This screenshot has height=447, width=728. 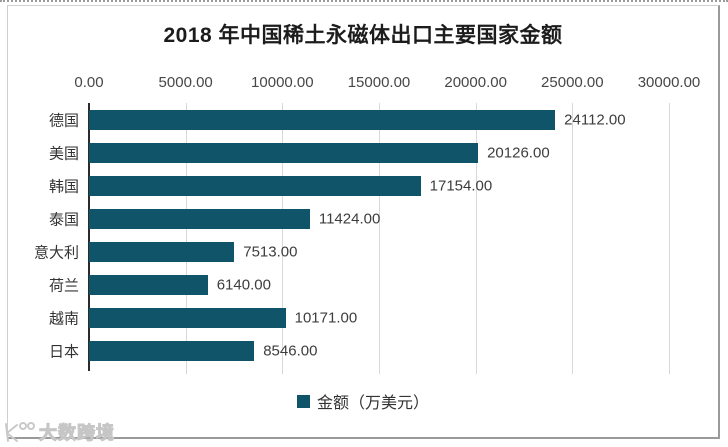 I want to click on bar-row: 越南 10171.00, so click(x=359, y=318).